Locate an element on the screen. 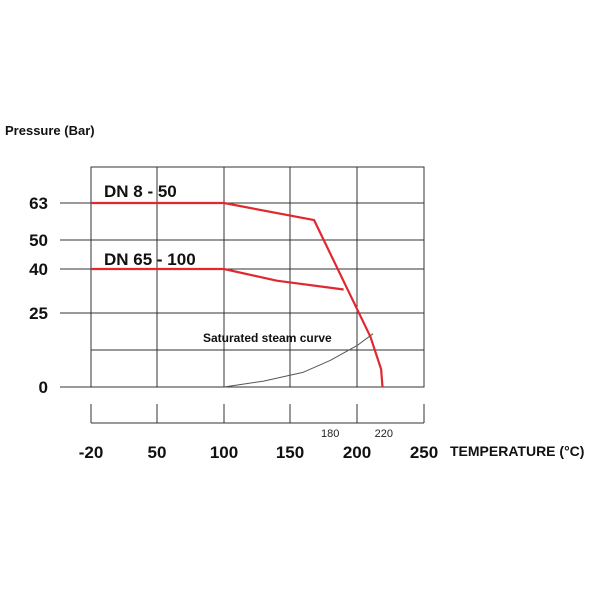 The height and width of the screenshot is (600, 600). x-axis is located at coordinates (257, 414).